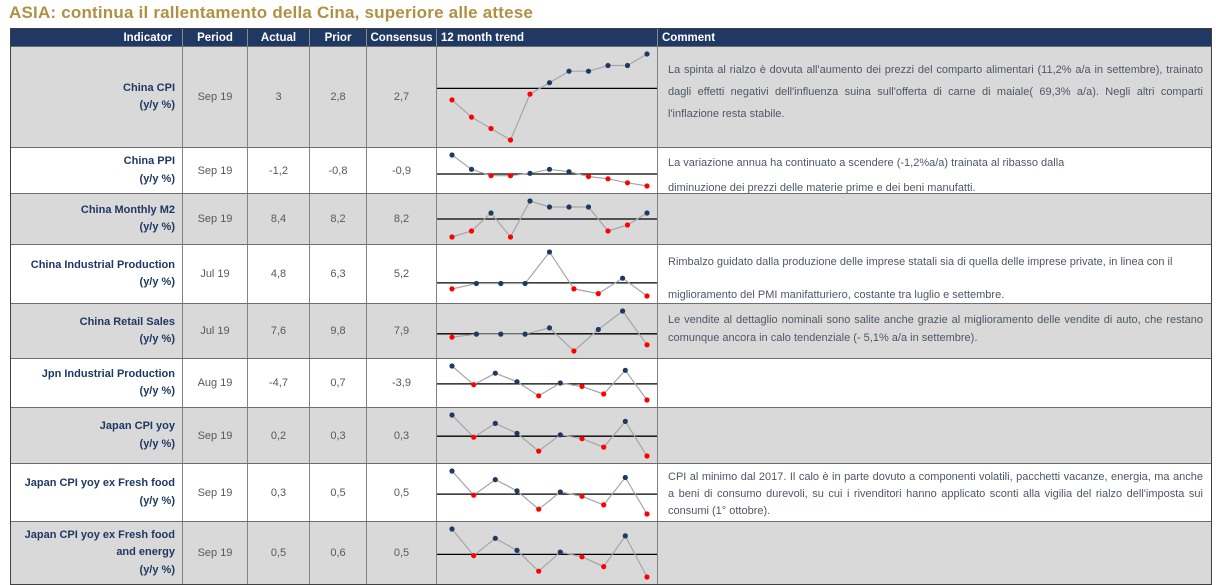  What do you see at coordinates (279, 553) in the screenshot?
I see `actual-cell: 0,5` at bounding box center [279, 553].